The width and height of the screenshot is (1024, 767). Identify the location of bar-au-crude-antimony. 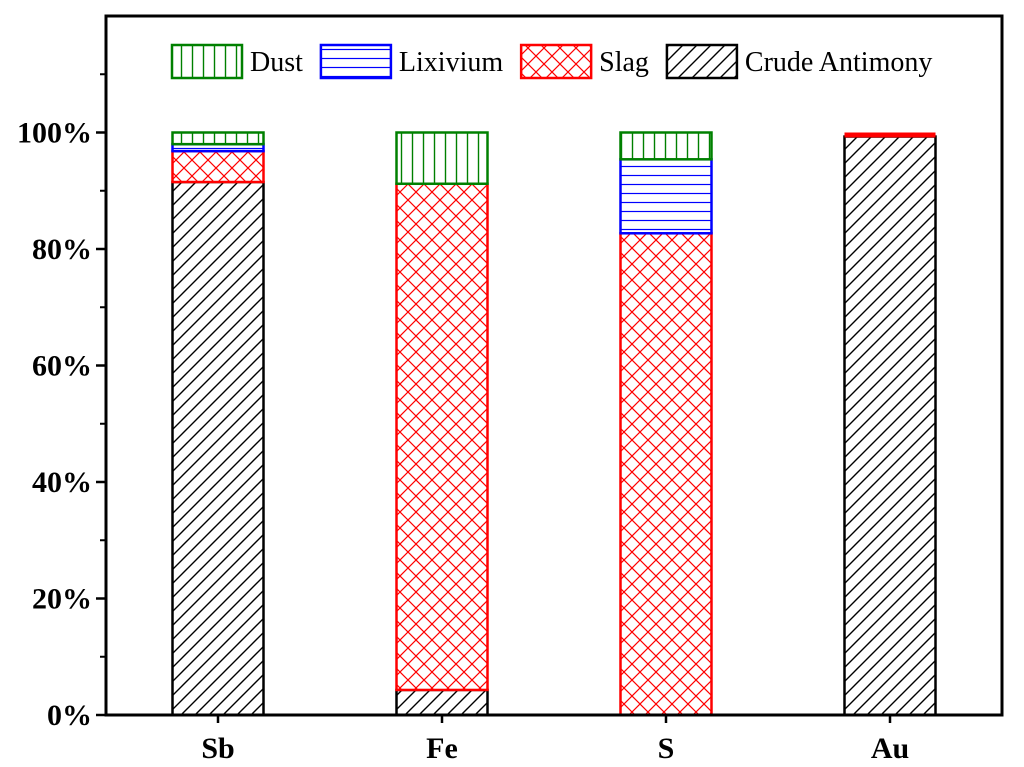
(890, 426).